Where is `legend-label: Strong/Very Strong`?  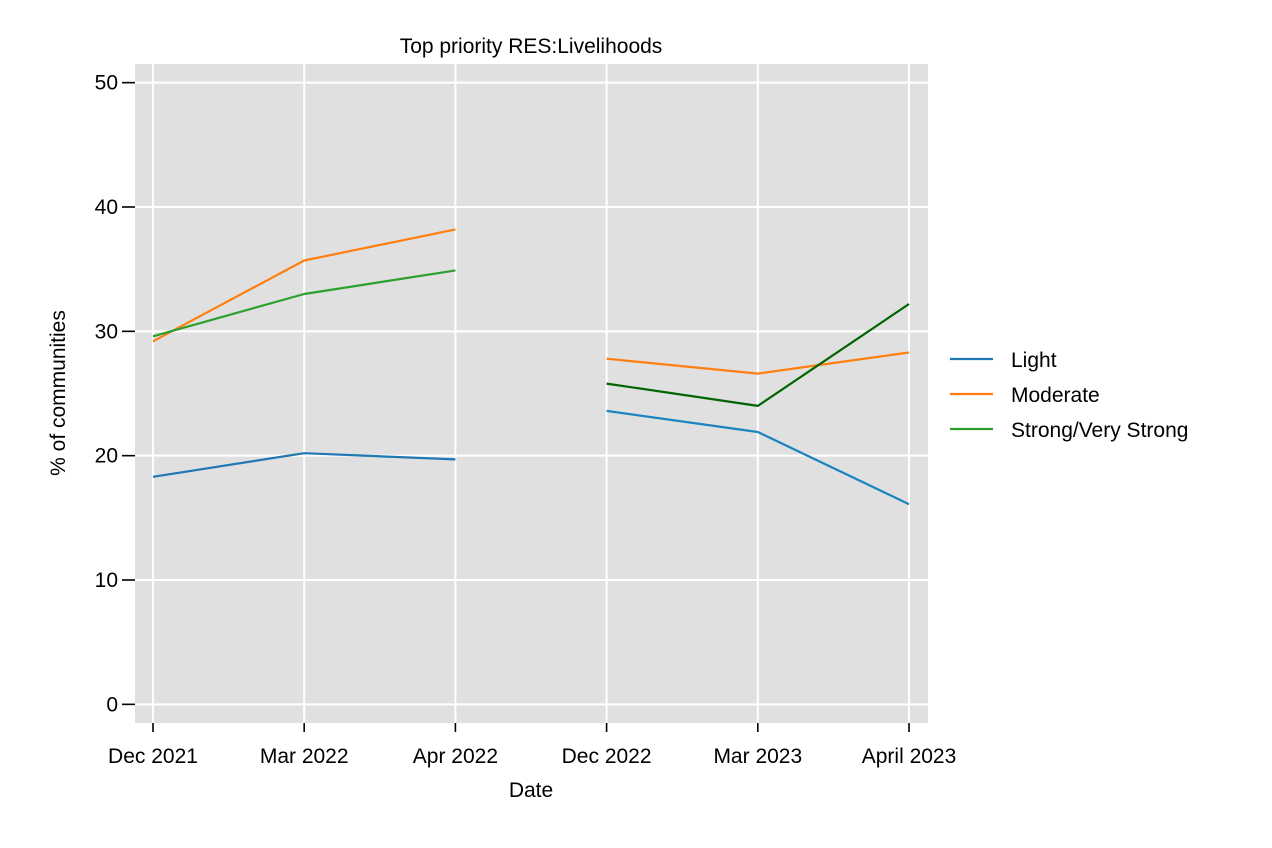 legend-label: Strong/Very Strong is located at coordinates (1099, 430).